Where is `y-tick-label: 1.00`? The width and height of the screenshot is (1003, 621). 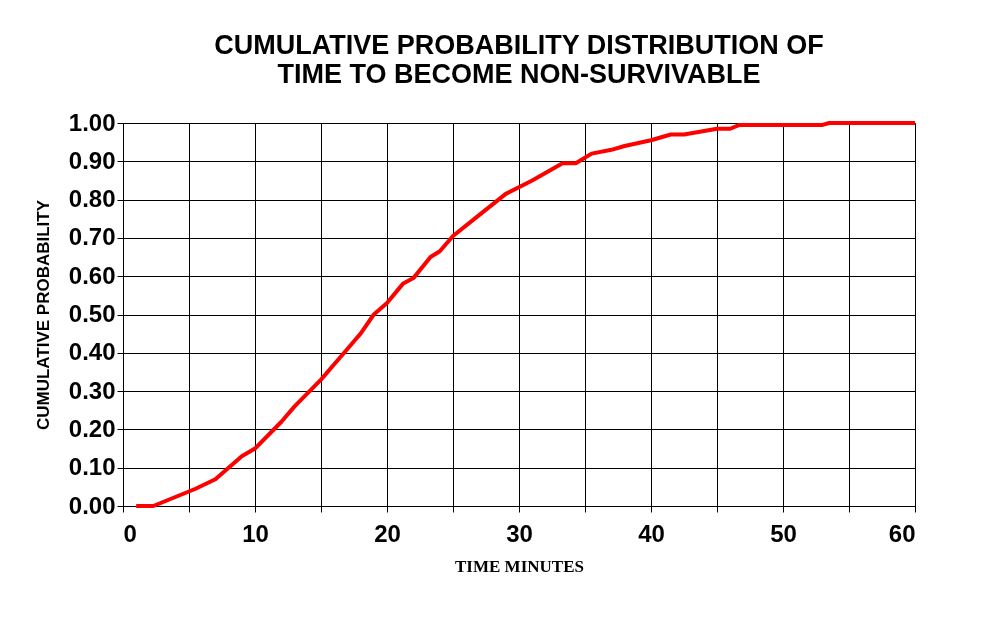 y-tick-label: 1.00 is located at coordinates (92, 122).